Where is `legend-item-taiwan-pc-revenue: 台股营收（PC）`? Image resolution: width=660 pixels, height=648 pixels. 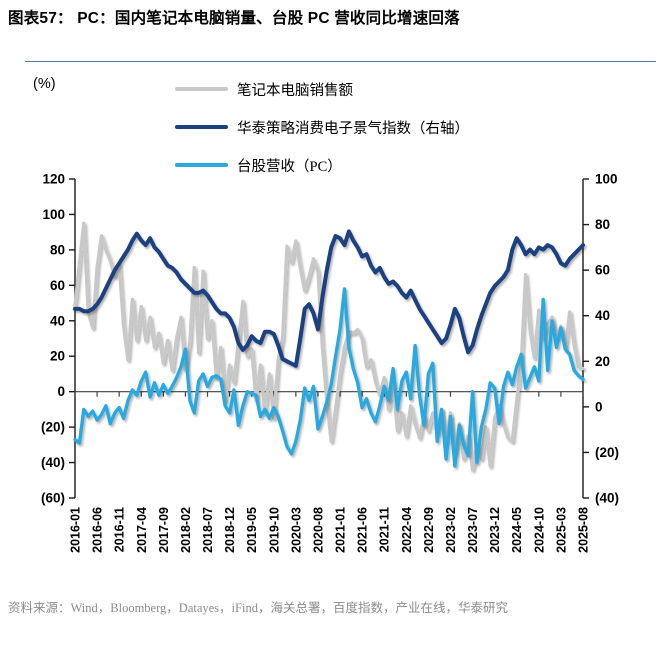
legend-item-taiwan-pc-revenue: 台股营收（PC） is located at coordinates (322, 165).